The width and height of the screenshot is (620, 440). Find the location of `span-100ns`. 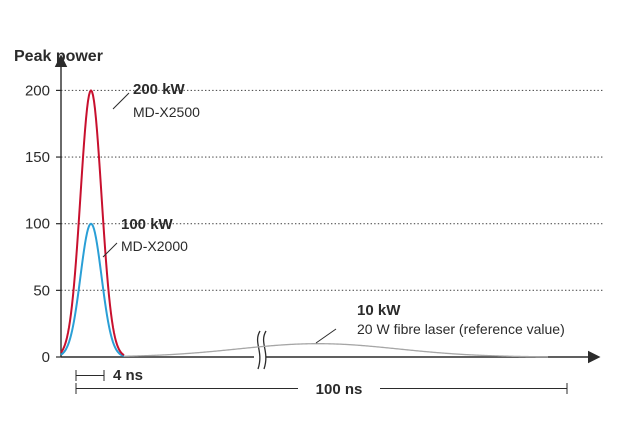

span-100ns is located at coordinates (321, 388).